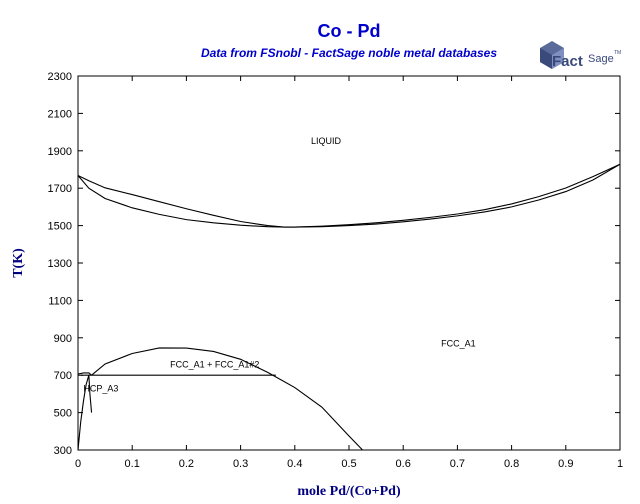 The width and height of the screenshot is (640, 504). I want to click on y-tick-label: 500, so click(63, 414).